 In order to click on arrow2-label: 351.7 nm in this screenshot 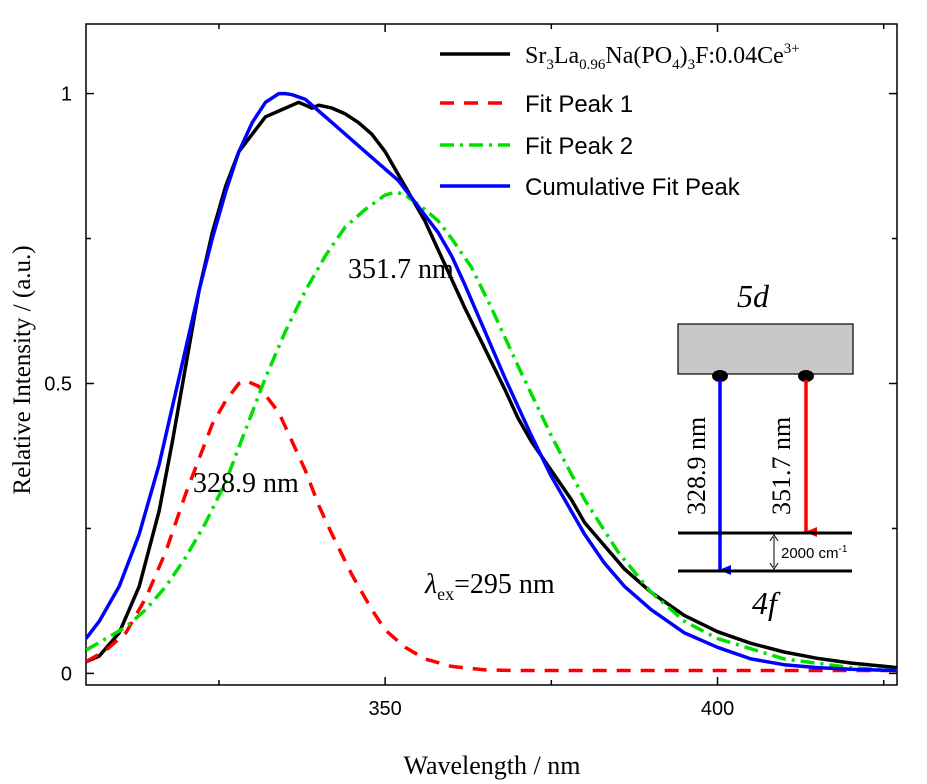, I will do `click(781, 466)`.